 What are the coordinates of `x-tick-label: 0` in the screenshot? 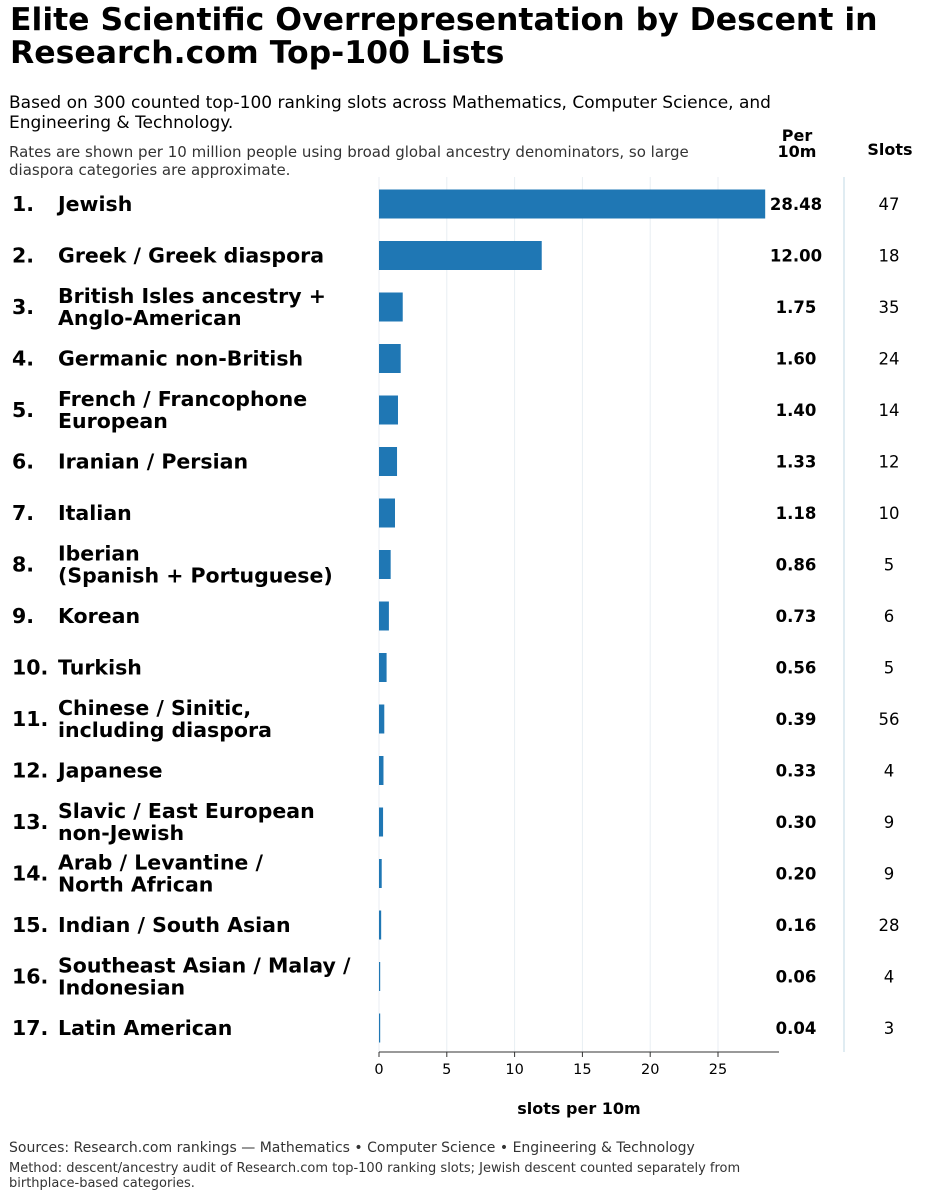 It's located at (378, 1070).